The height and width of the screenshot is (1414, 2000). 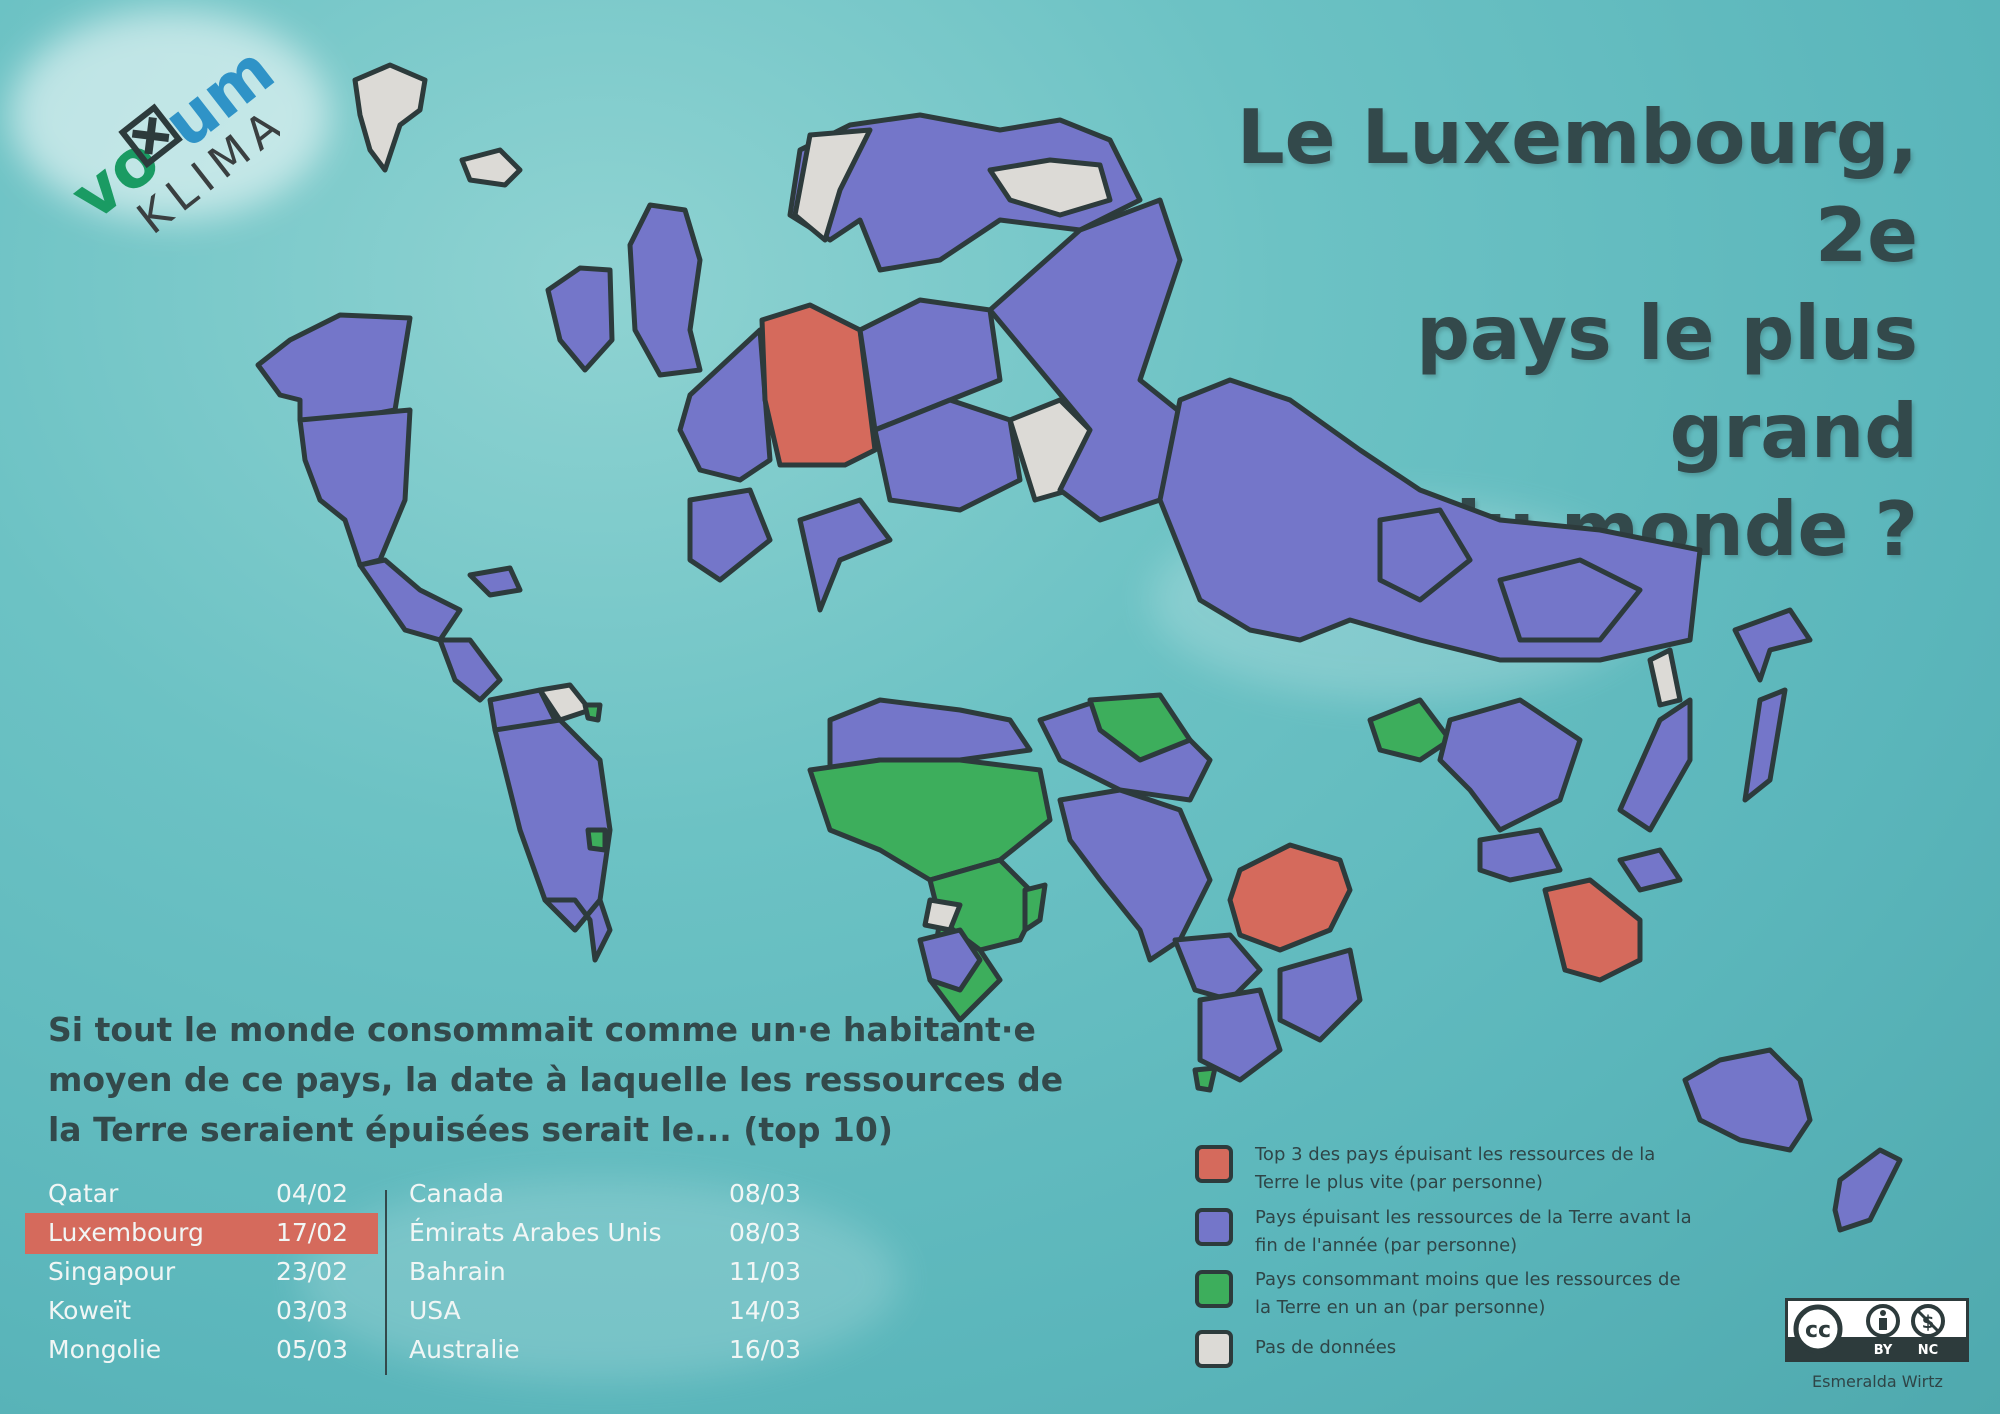 What do you see at coordinates (208, 1194) in the screenshot?
I see `ranking-row: Qatar 04/02` at bounding box center [208, 1194].